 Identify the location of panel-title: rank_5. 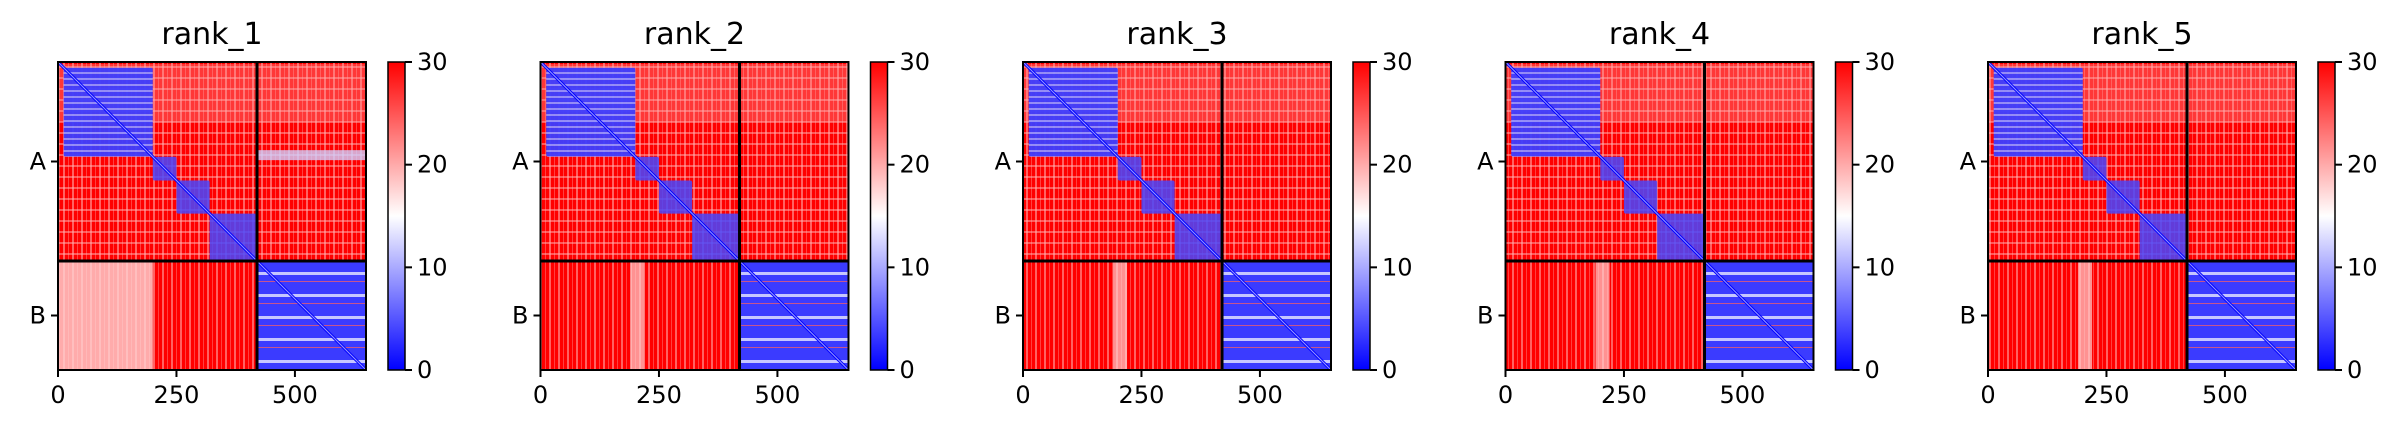
(2141, 34).